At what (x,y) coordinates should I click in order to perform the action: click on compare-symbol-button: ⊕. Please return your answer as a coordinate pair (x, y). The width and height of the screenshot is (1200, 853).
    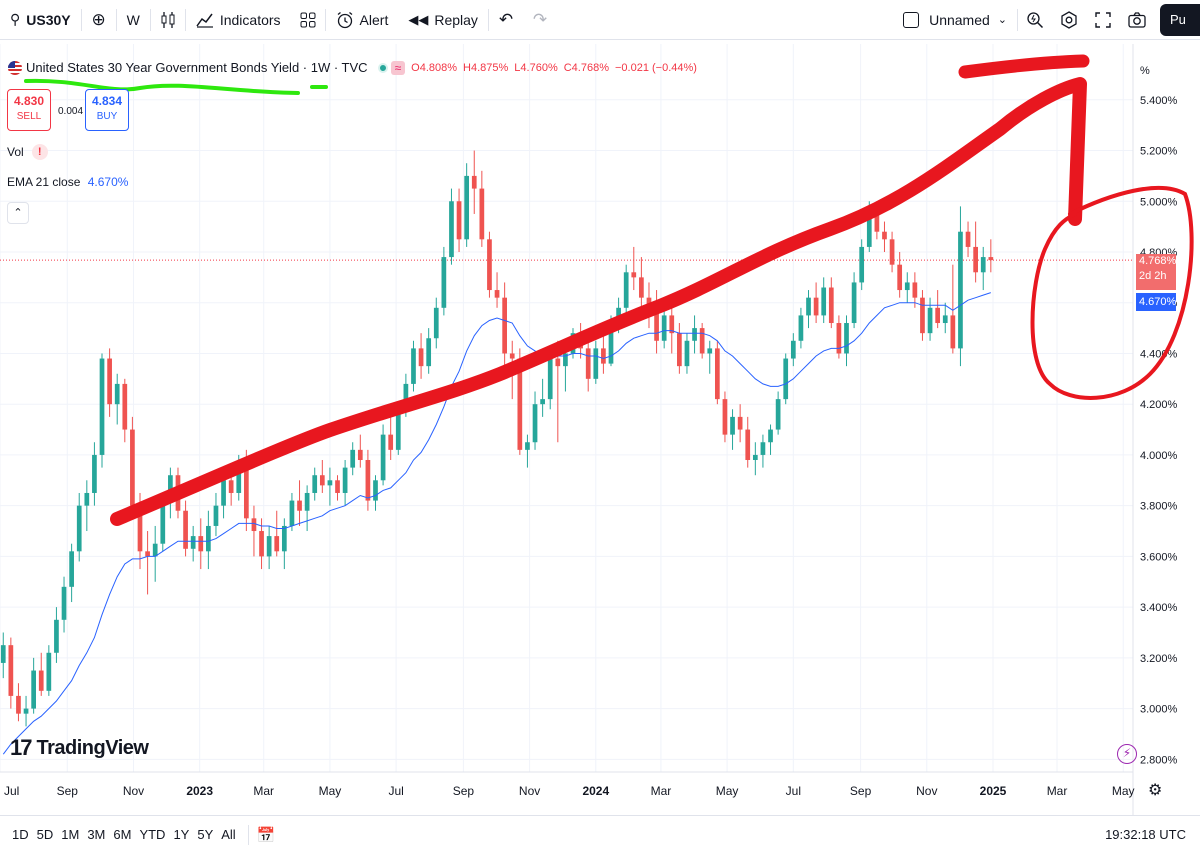
    Looking at the image, I should click on (99, 20).